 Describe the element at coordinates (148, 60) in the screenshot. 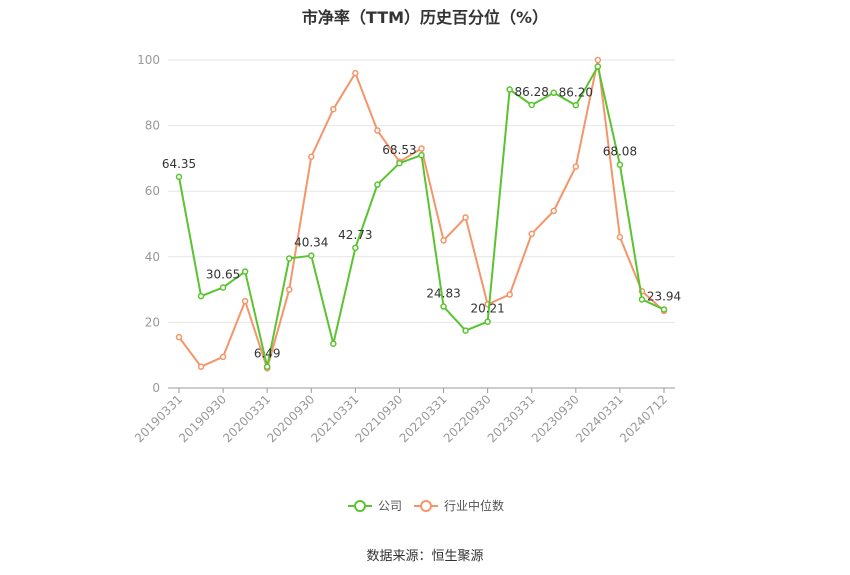

I see `y-tick-label: 100` at that location.